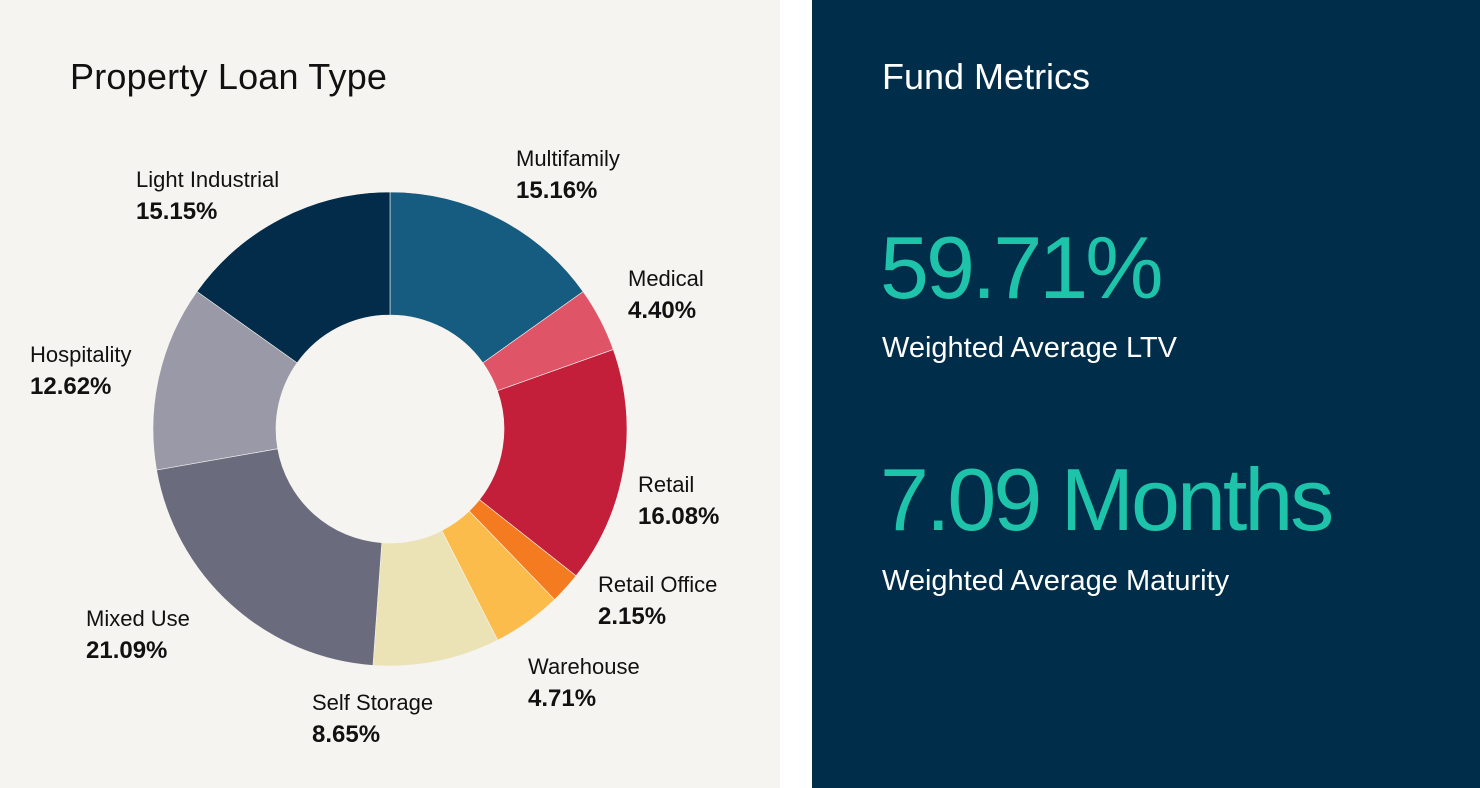  What do you see at coordinates (269, 557) in the screenshot?
I see `donut-slice-mixed-use` at bounding box center [269, 557].